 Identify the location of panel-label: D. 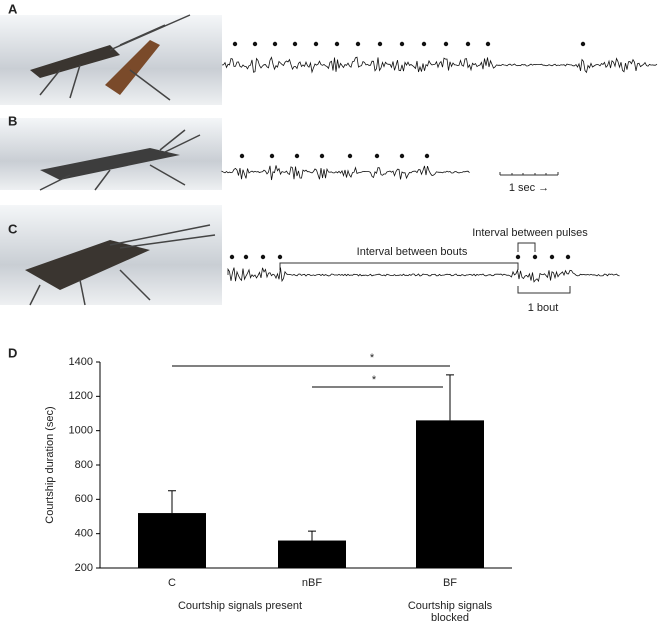
(12, 352).